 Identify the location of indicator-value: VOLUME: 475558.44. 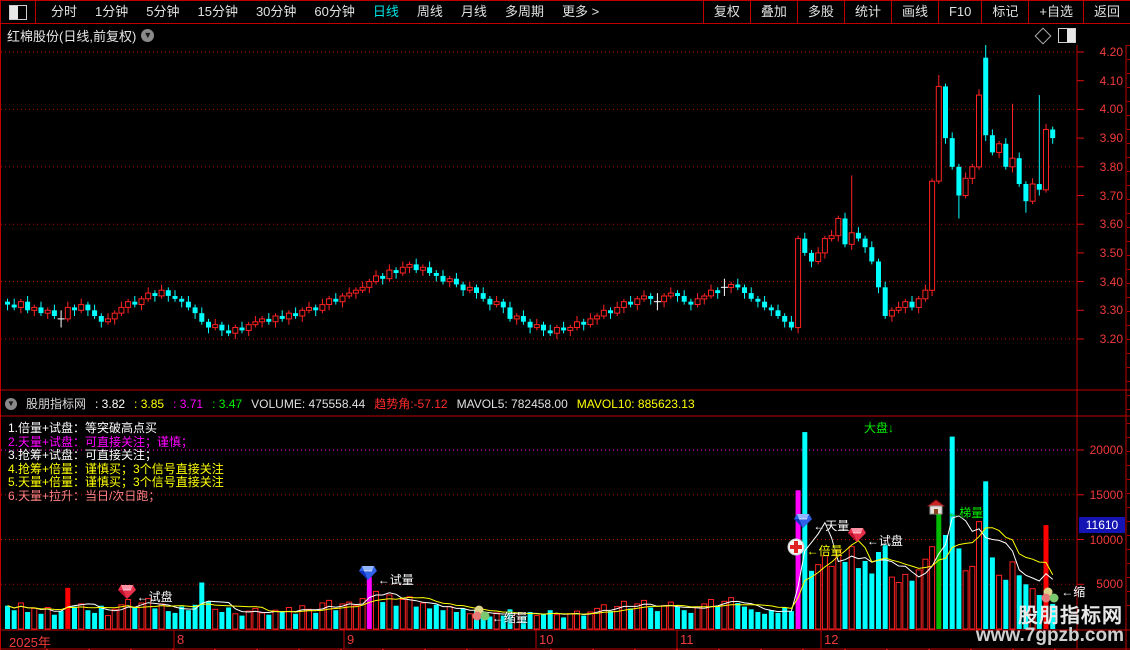
(308, 403).